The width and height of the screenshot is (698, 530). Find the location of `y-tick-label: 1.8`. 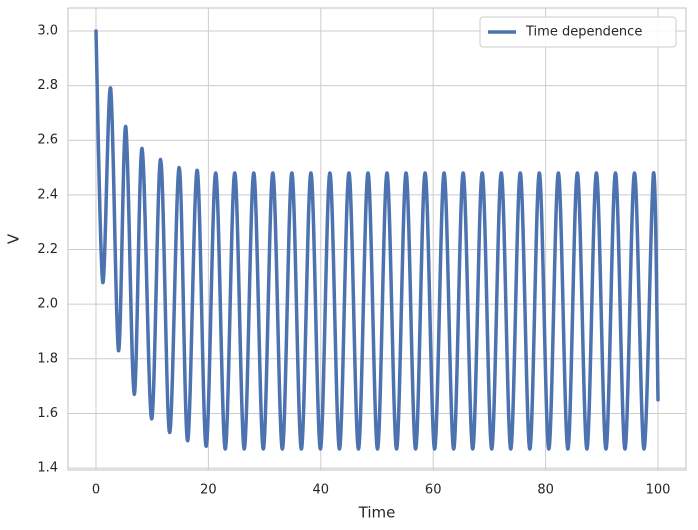

y-tick-label: 1.8 is located at coordinates (47, 358).